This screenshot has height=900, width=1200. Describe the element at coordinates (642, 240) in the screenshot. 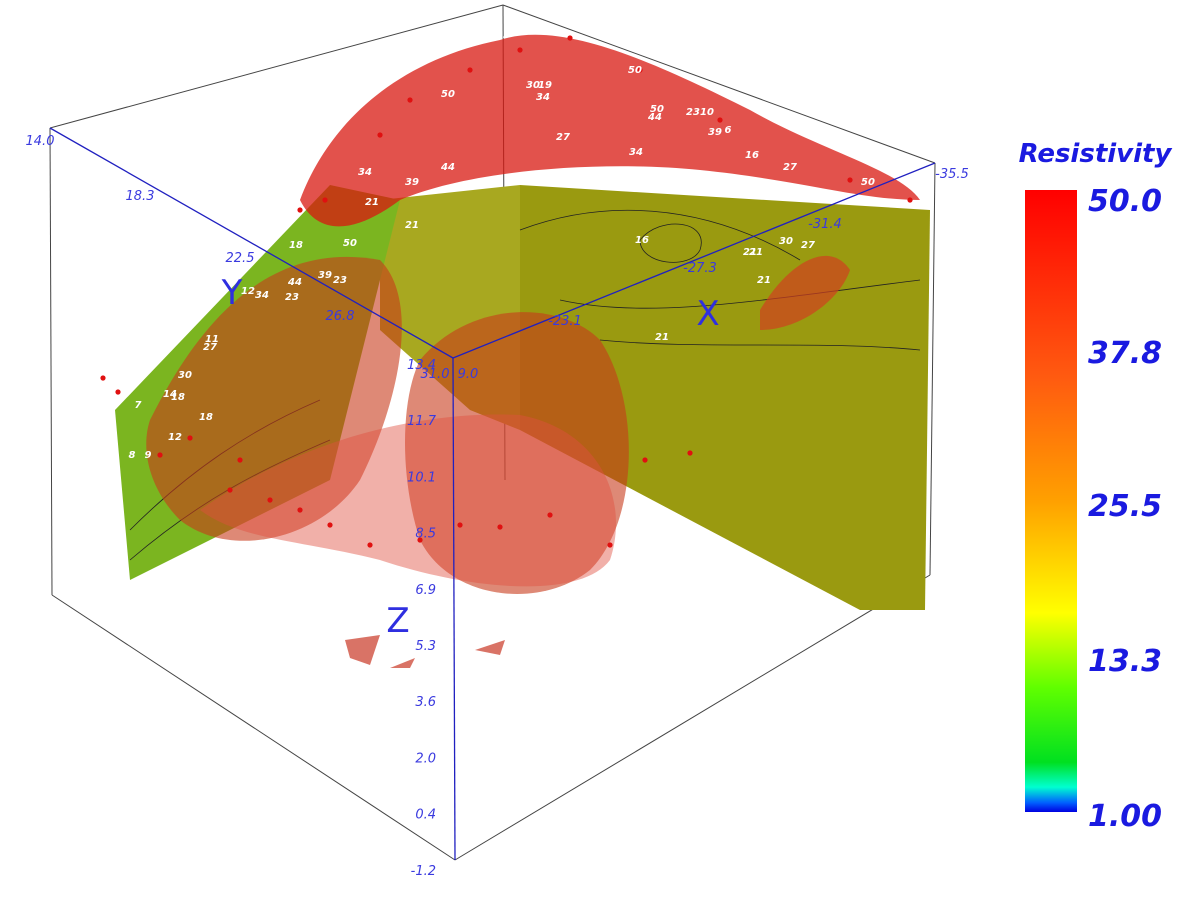

I see `contour-label: 16` at that location.